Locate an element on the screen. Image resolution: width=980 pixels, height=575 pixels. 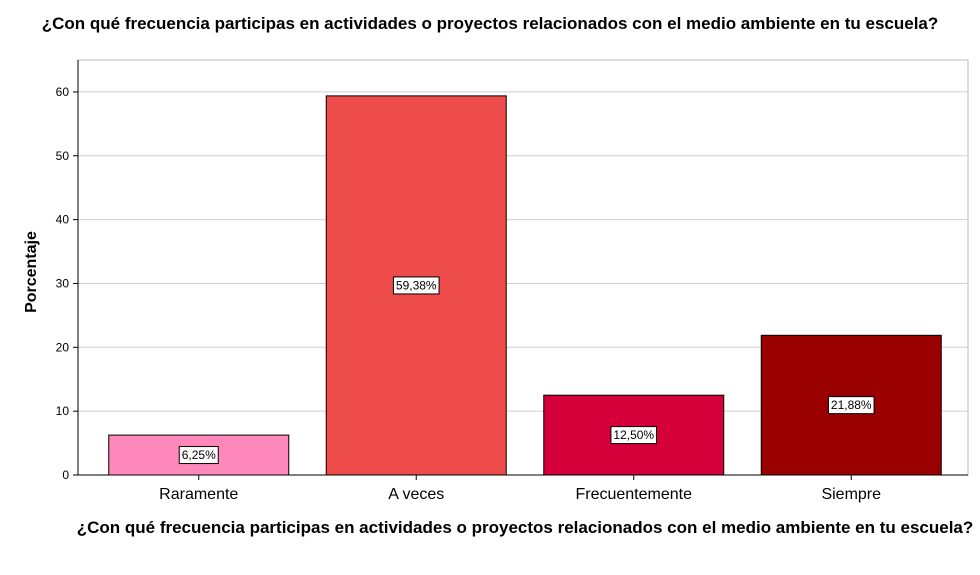
x-tick-label: Siempre is located at coordinates (851, 494).